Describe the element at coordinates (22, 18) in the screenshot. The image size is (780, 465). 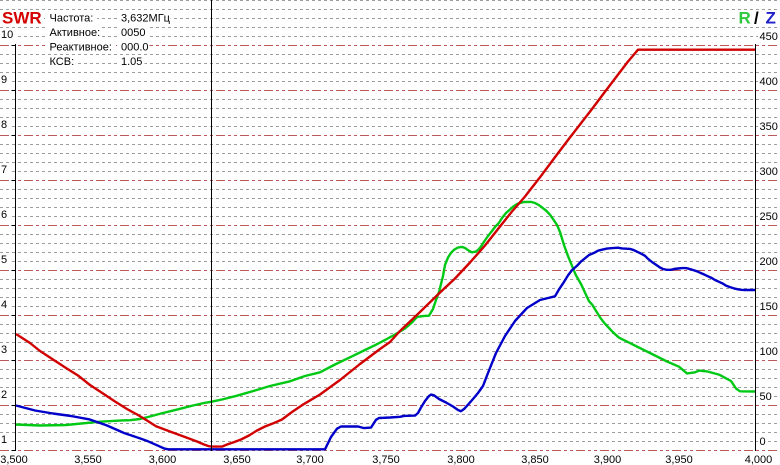
I see `svg-text: SWR` at that location.